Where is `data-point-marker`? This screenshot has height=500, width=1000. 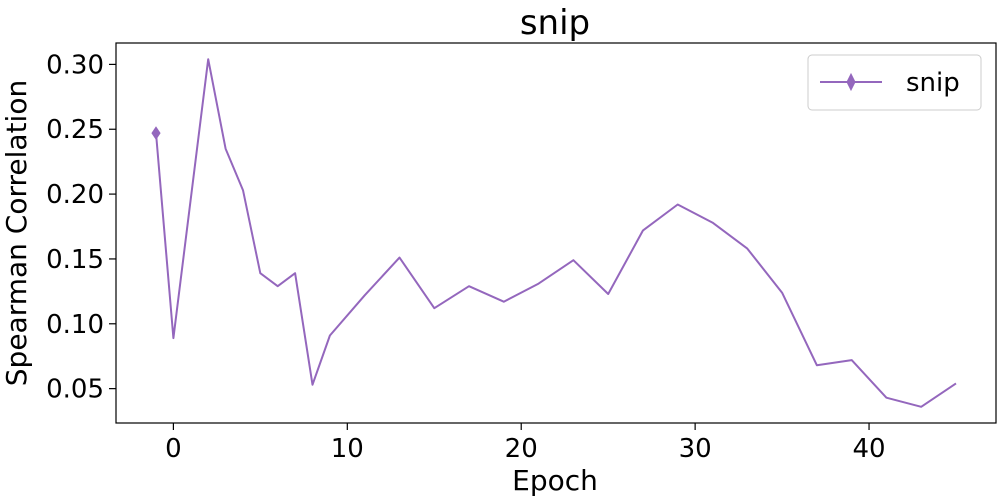
data-point-marker is located at coordinates (156, 133).